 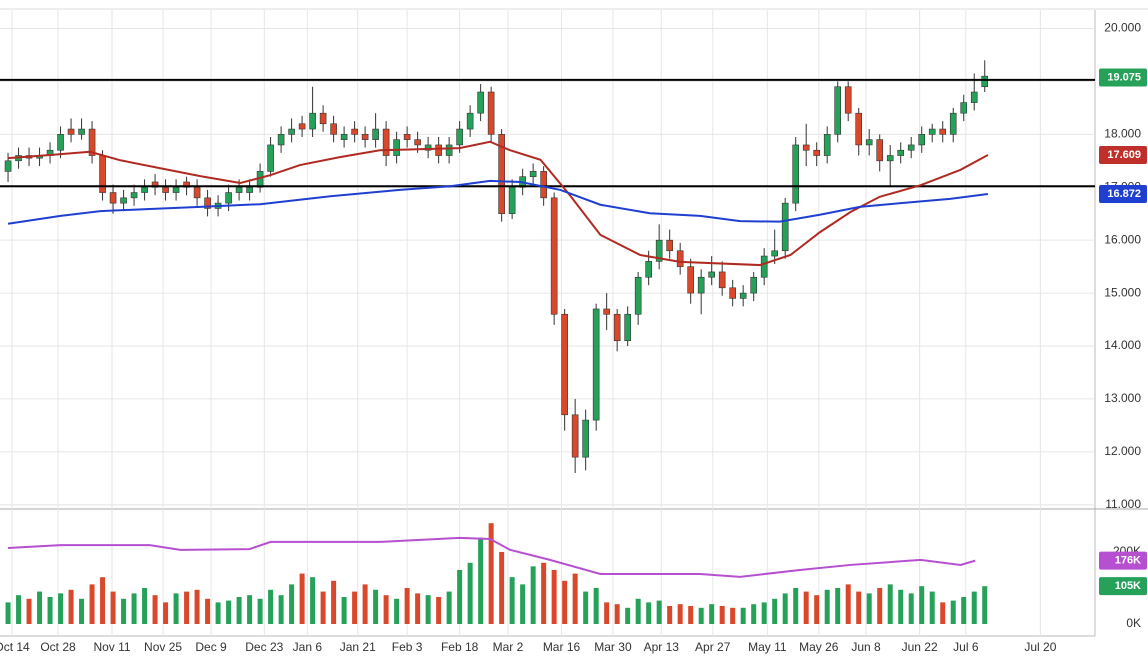 I want to click on x-tick-label: Nov 25, so click(x=163, y=647).